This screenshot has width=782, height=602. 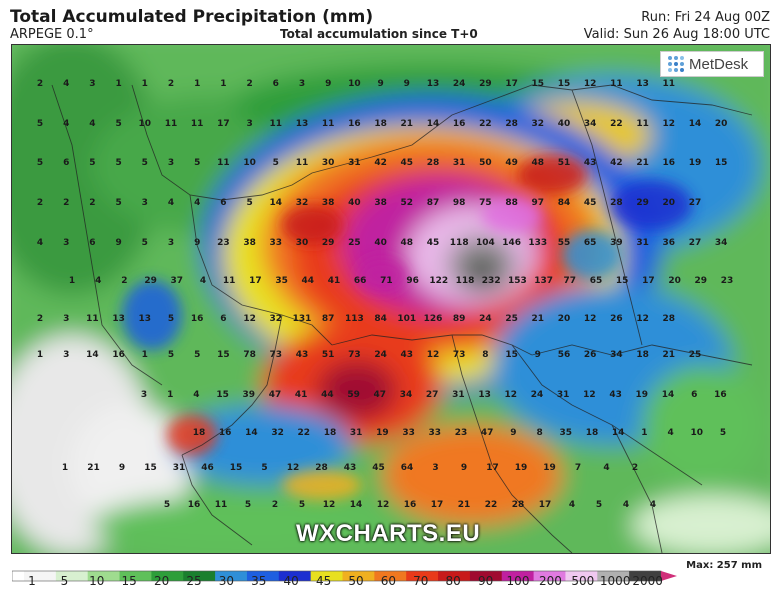 What do you see at coordinates (380, 243) in the screenshot?
I see `map-value-label: 40` at bounding box center [380, 243].